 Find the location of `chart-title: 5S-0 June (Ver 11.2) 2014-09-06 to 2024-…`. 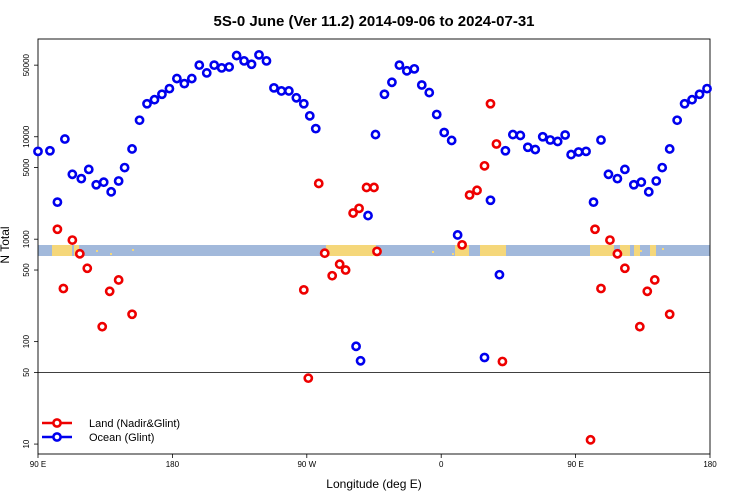

chart-title: 5S-0 June (Ver 11.2) 2014-09-06 to 2024-… is located at coordinates (373, 21).